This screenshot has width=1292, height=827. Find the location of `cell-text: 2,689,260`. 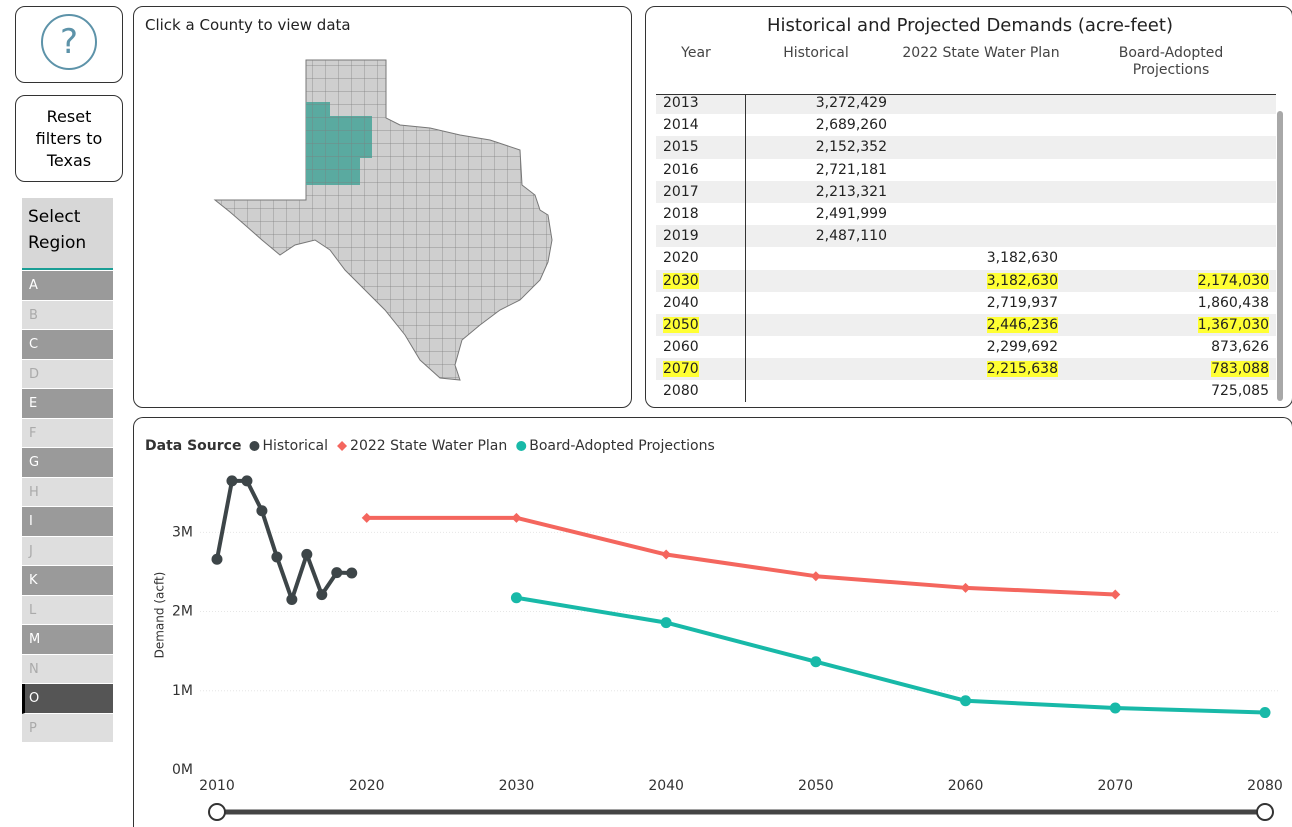

cell-text: 2,689,260 is located at coordinates (851, 125).